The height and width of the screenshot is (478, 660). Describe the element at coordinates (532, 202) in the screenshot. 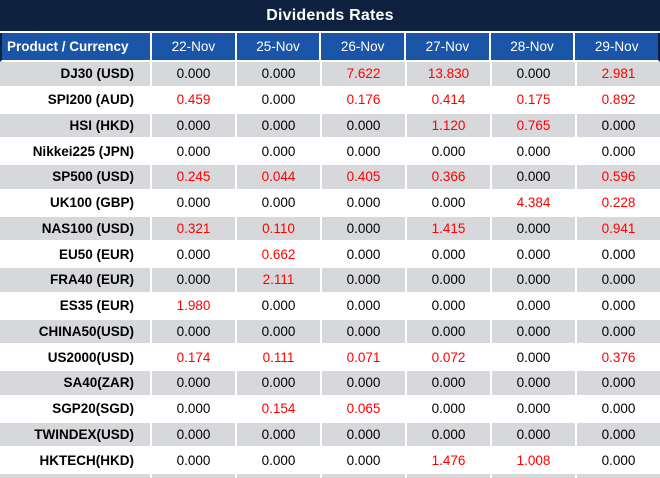

I see `value-cell: 4.384` at that location.